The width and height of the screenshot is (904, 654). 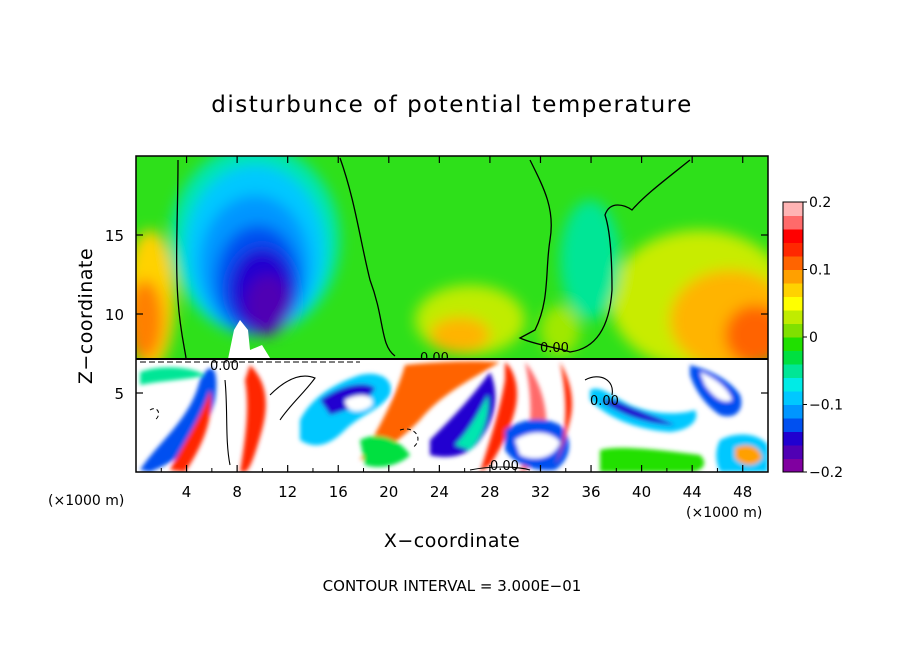 I want to click on y-tick-label: 15, so click(x=114, y=236).